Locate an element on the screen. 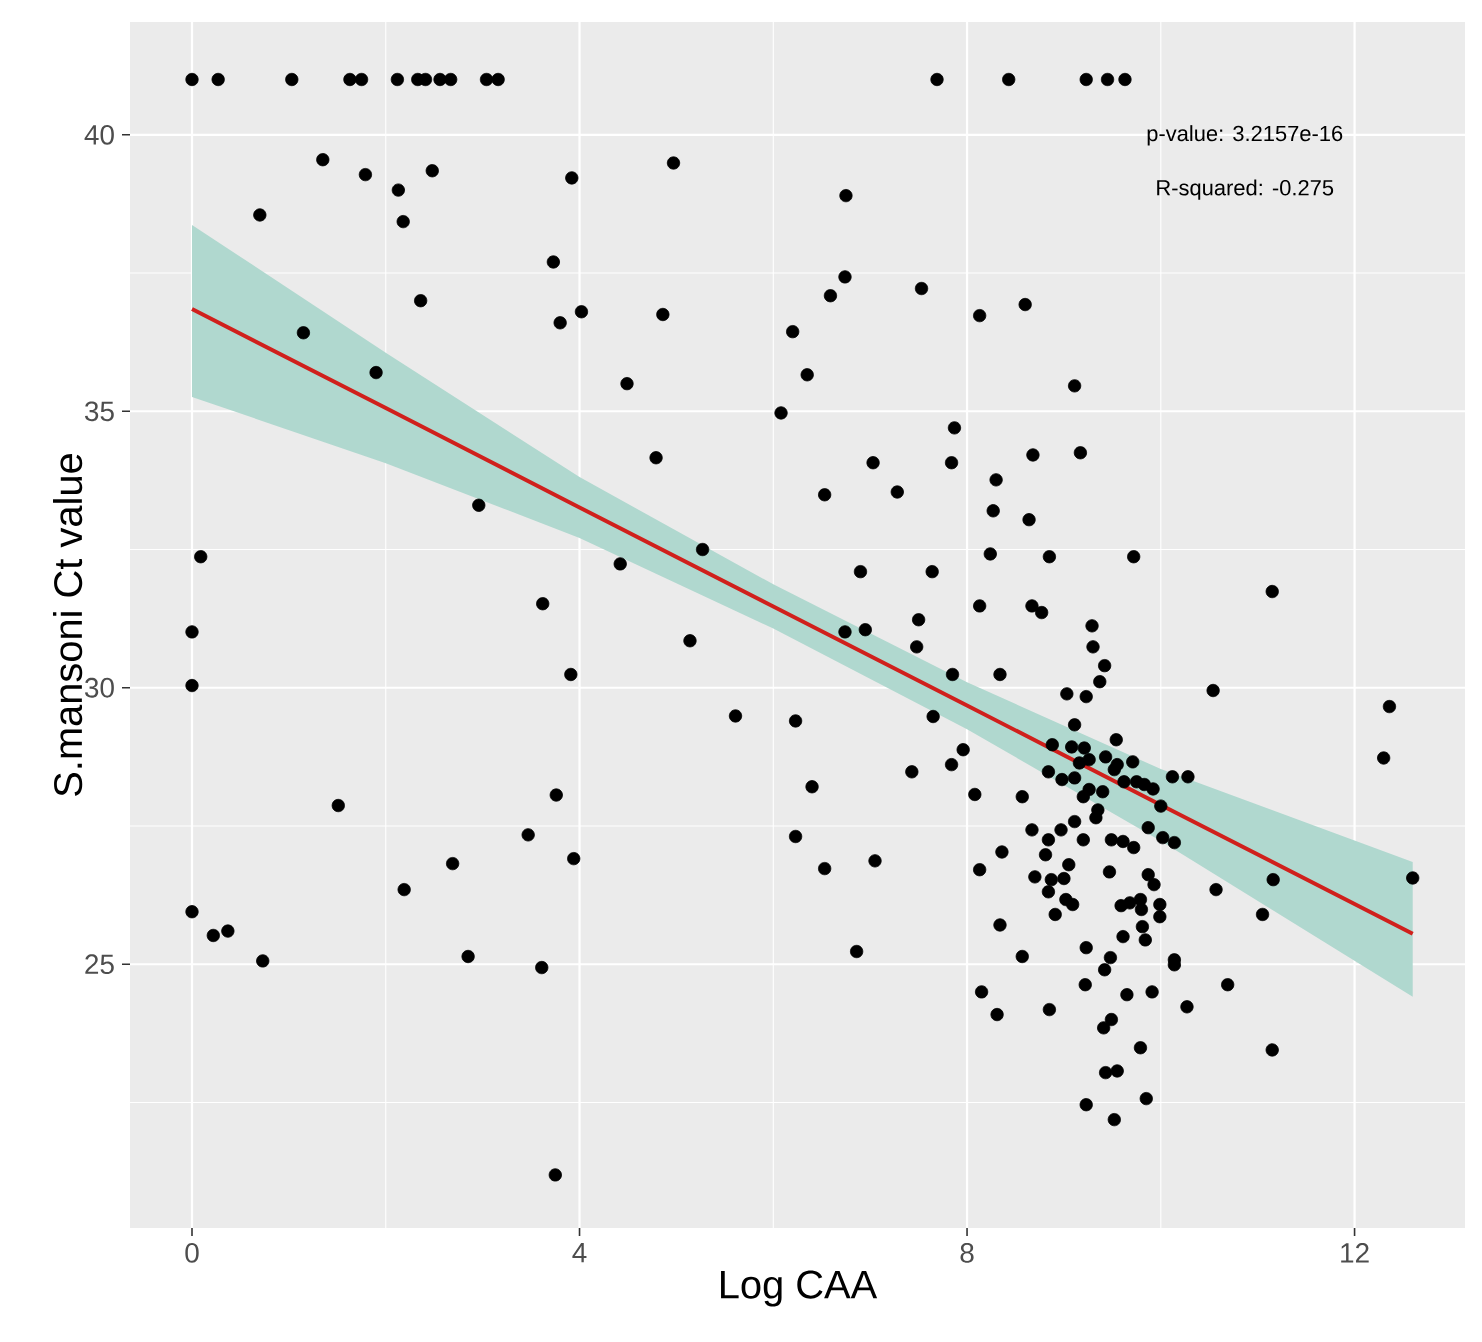 The image size is (1482, 1342). x-tick-label: 0 is located at coordinates (192, 1253).